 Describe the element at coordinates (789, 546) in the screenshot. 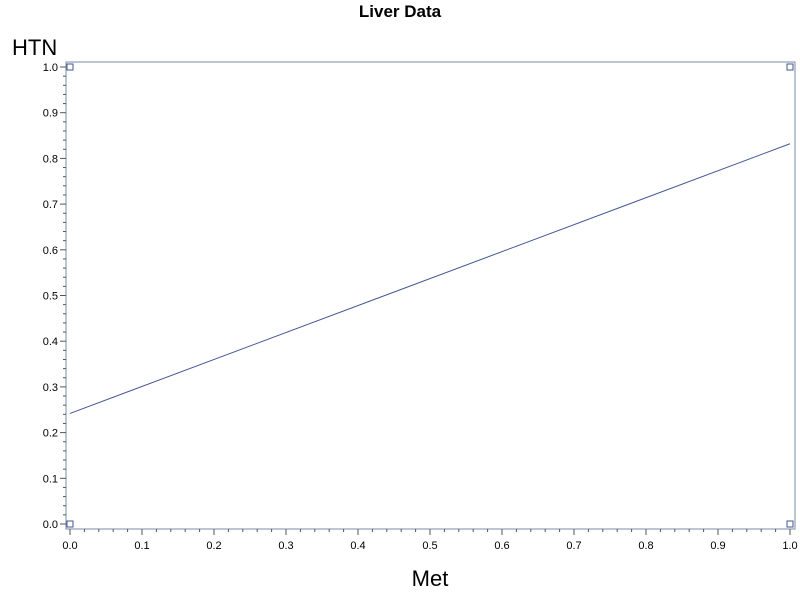

I see `x-tick-label: 1.0` at that location.